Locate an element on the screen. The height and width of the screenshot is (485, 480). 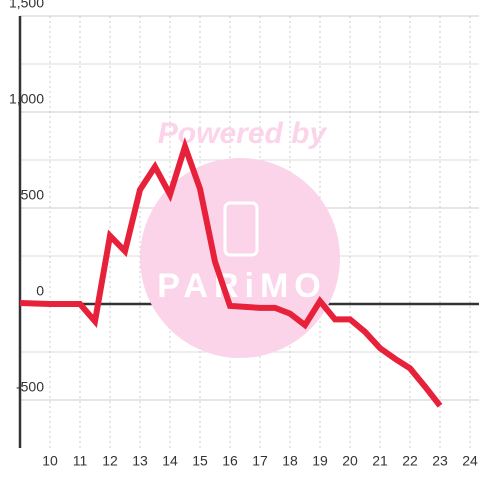
x-tick-label: 20 is located at coordinates (350, 461).